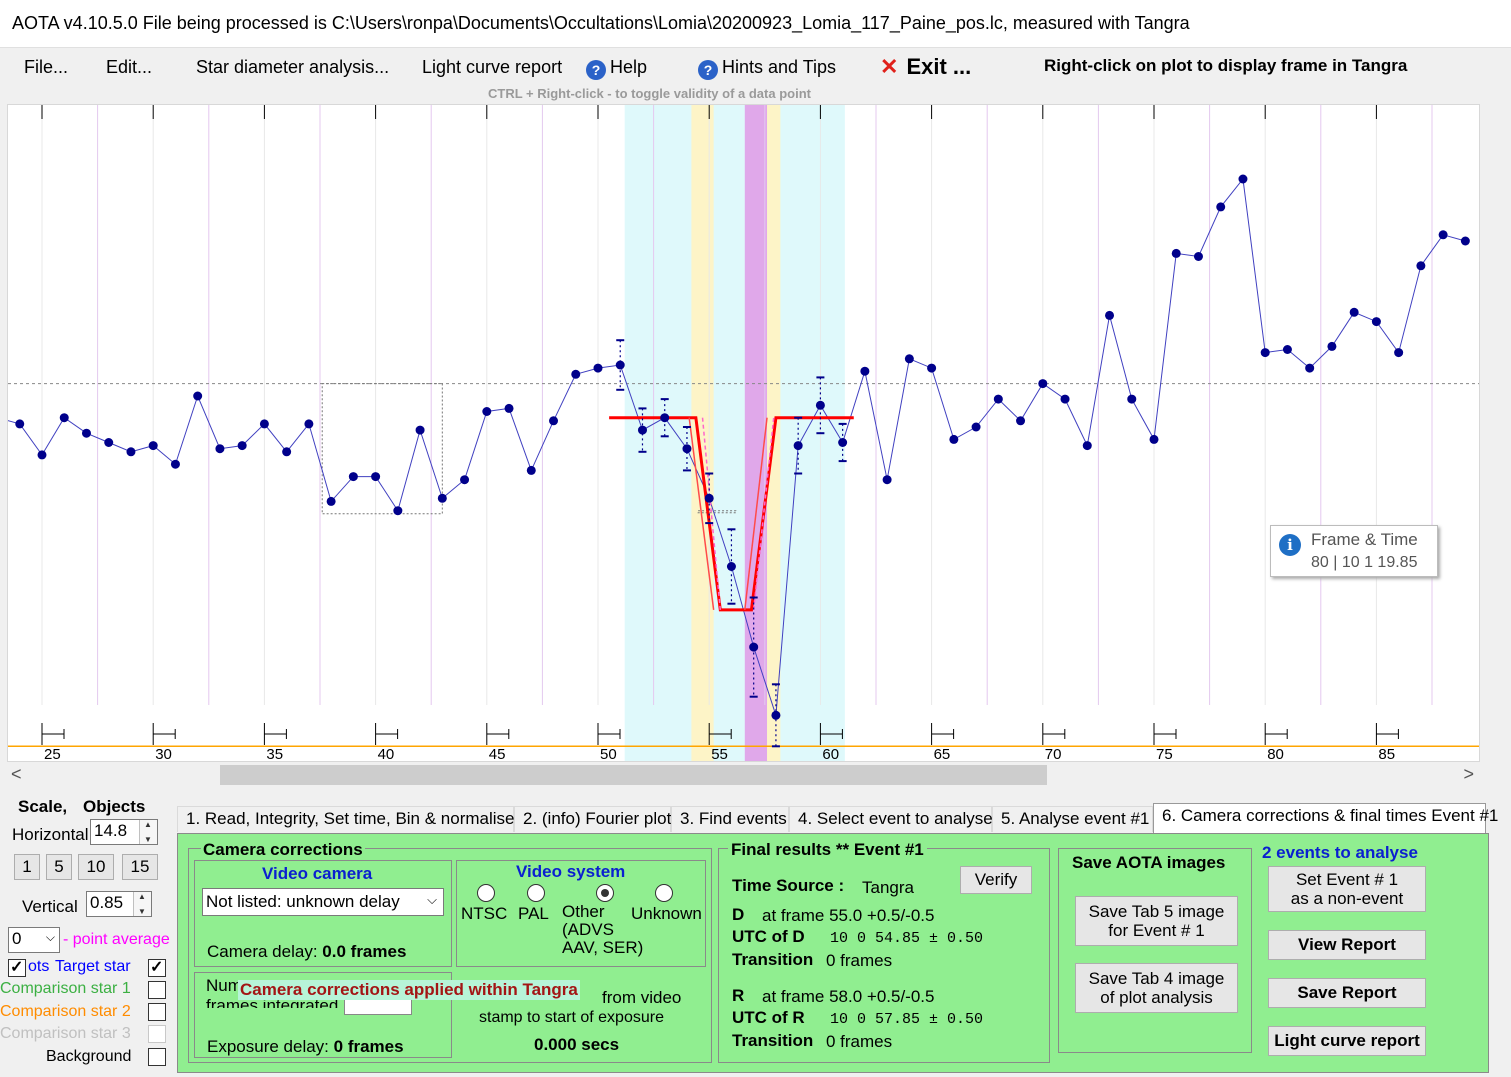  What do you see at coordinates (642, 997) in the screenshot?
I see `from-video-label: from video` at bounding box center [642, 997].